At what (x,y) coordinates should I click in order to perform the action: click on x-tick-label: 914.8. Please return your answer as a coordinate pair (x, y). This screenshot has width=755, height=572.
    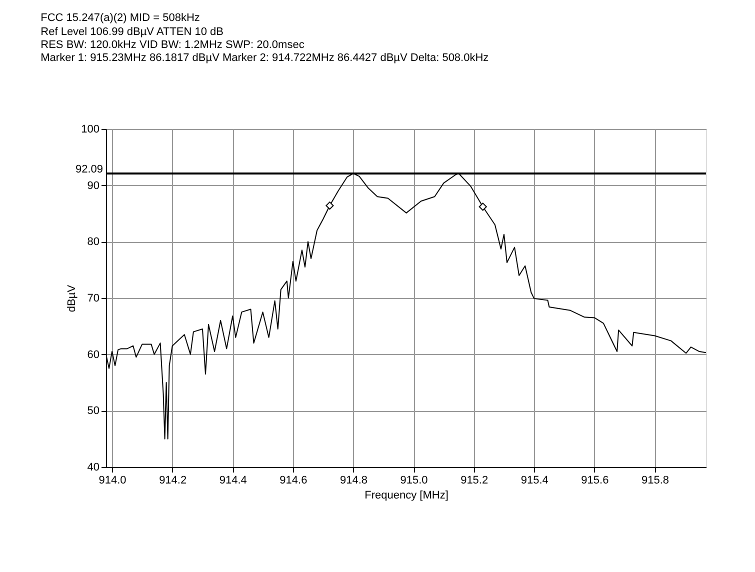
    Looking at the image, I should click on (354, 480).